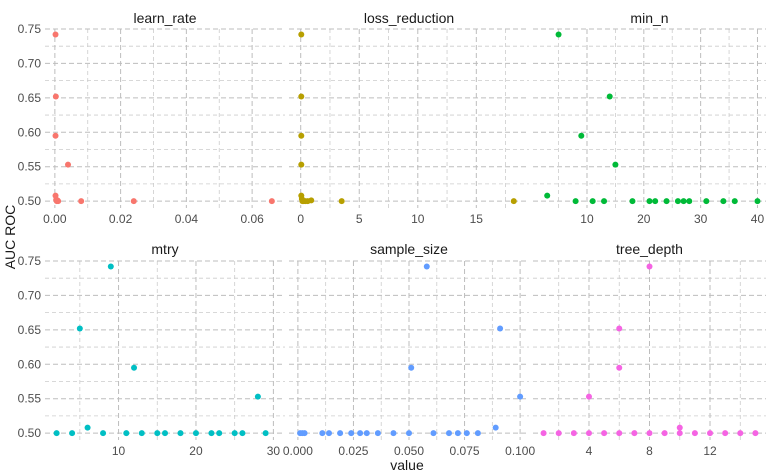 This screenshot has height=474, width=768. What do you see at coordinates (10, 237) in the screenshot?
I see `y-axis-label: AUC ROC` at bounding box center [10, 237].